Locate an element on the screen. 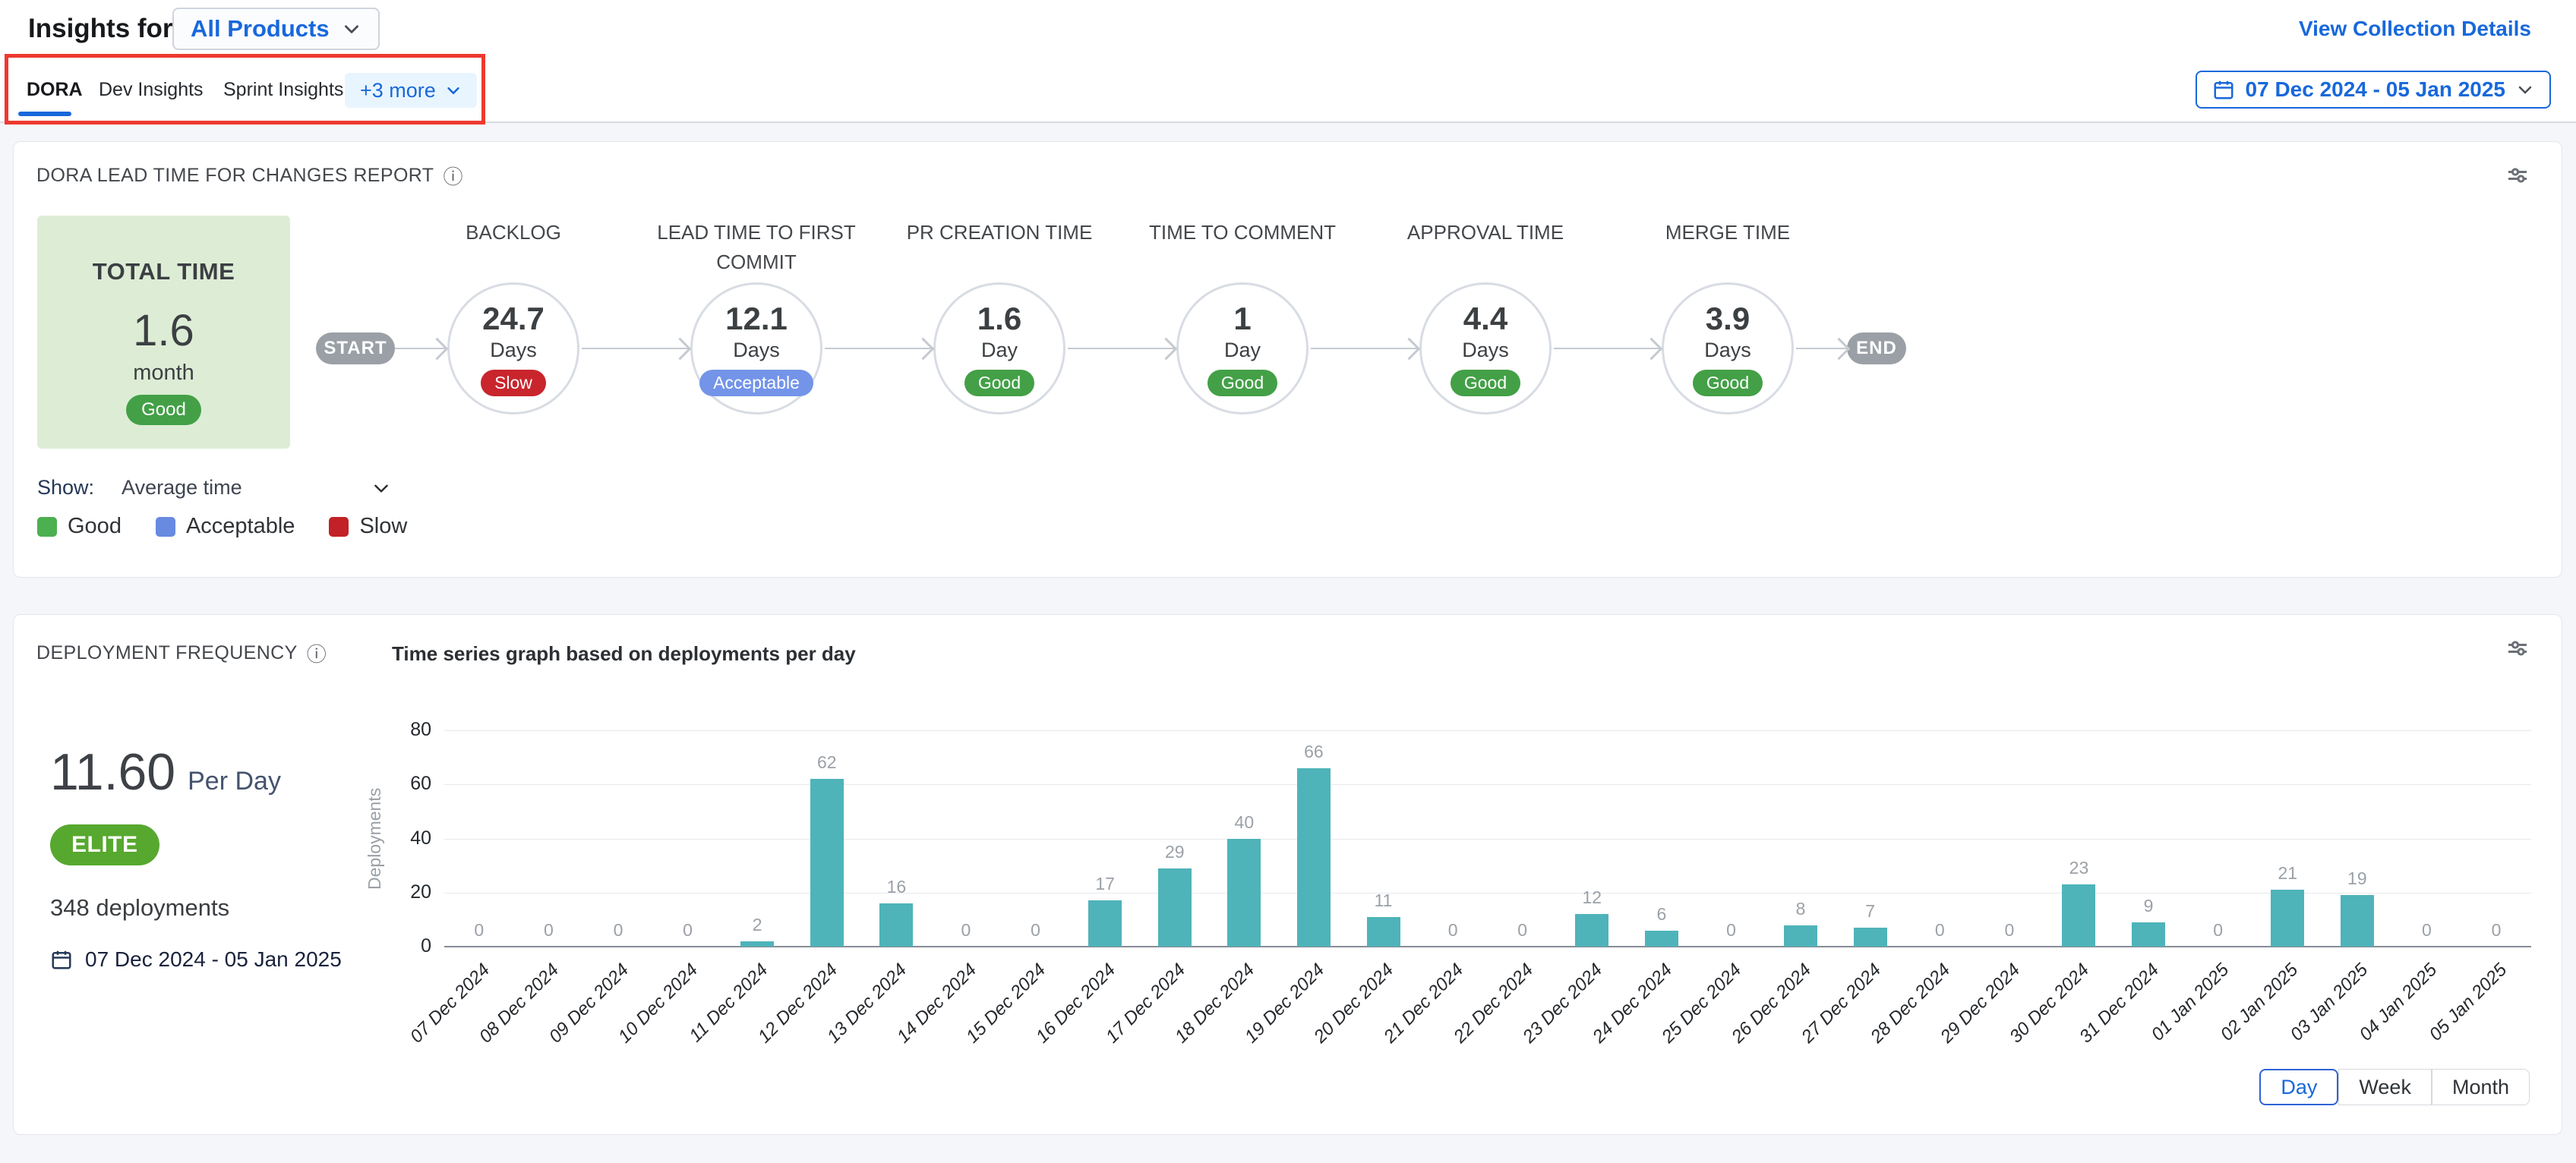 Image resolution: width=2576 pixels, height=1163 pixels. total-time-card: TOTAL TIME 1.6 month Good is located at coordinates (163, 332).